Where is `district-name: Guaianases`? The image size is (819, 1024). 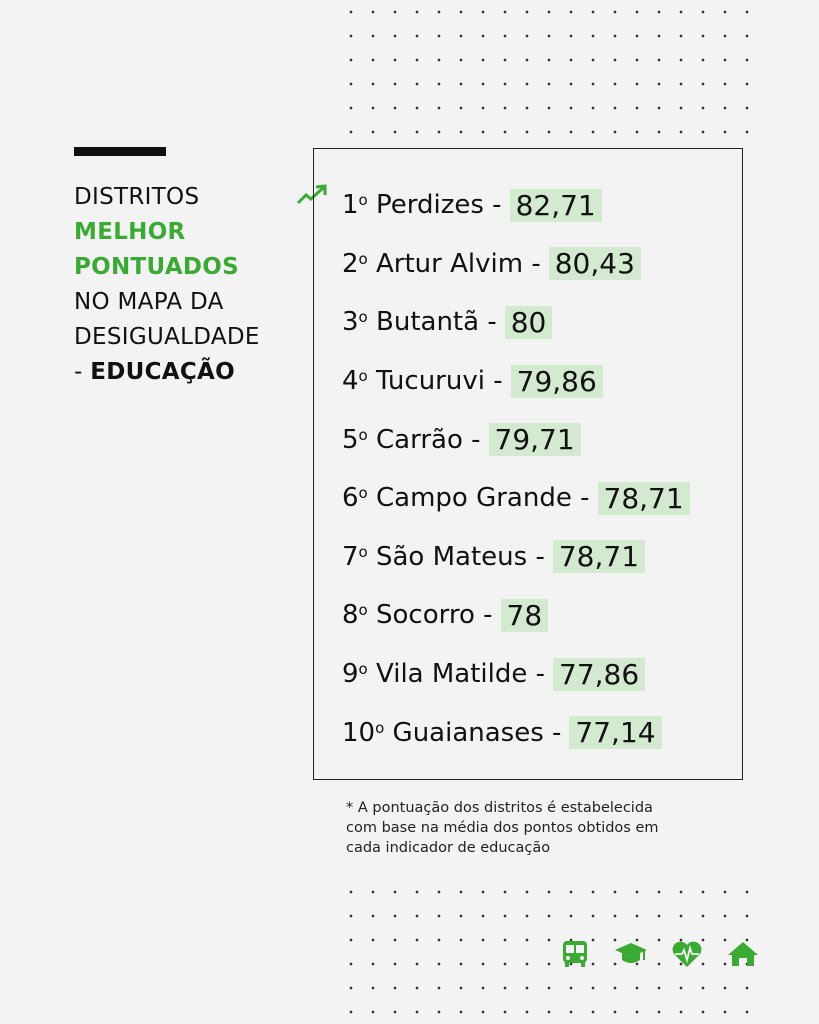 district-name: Guaianases is located at coordinates (468, 732).